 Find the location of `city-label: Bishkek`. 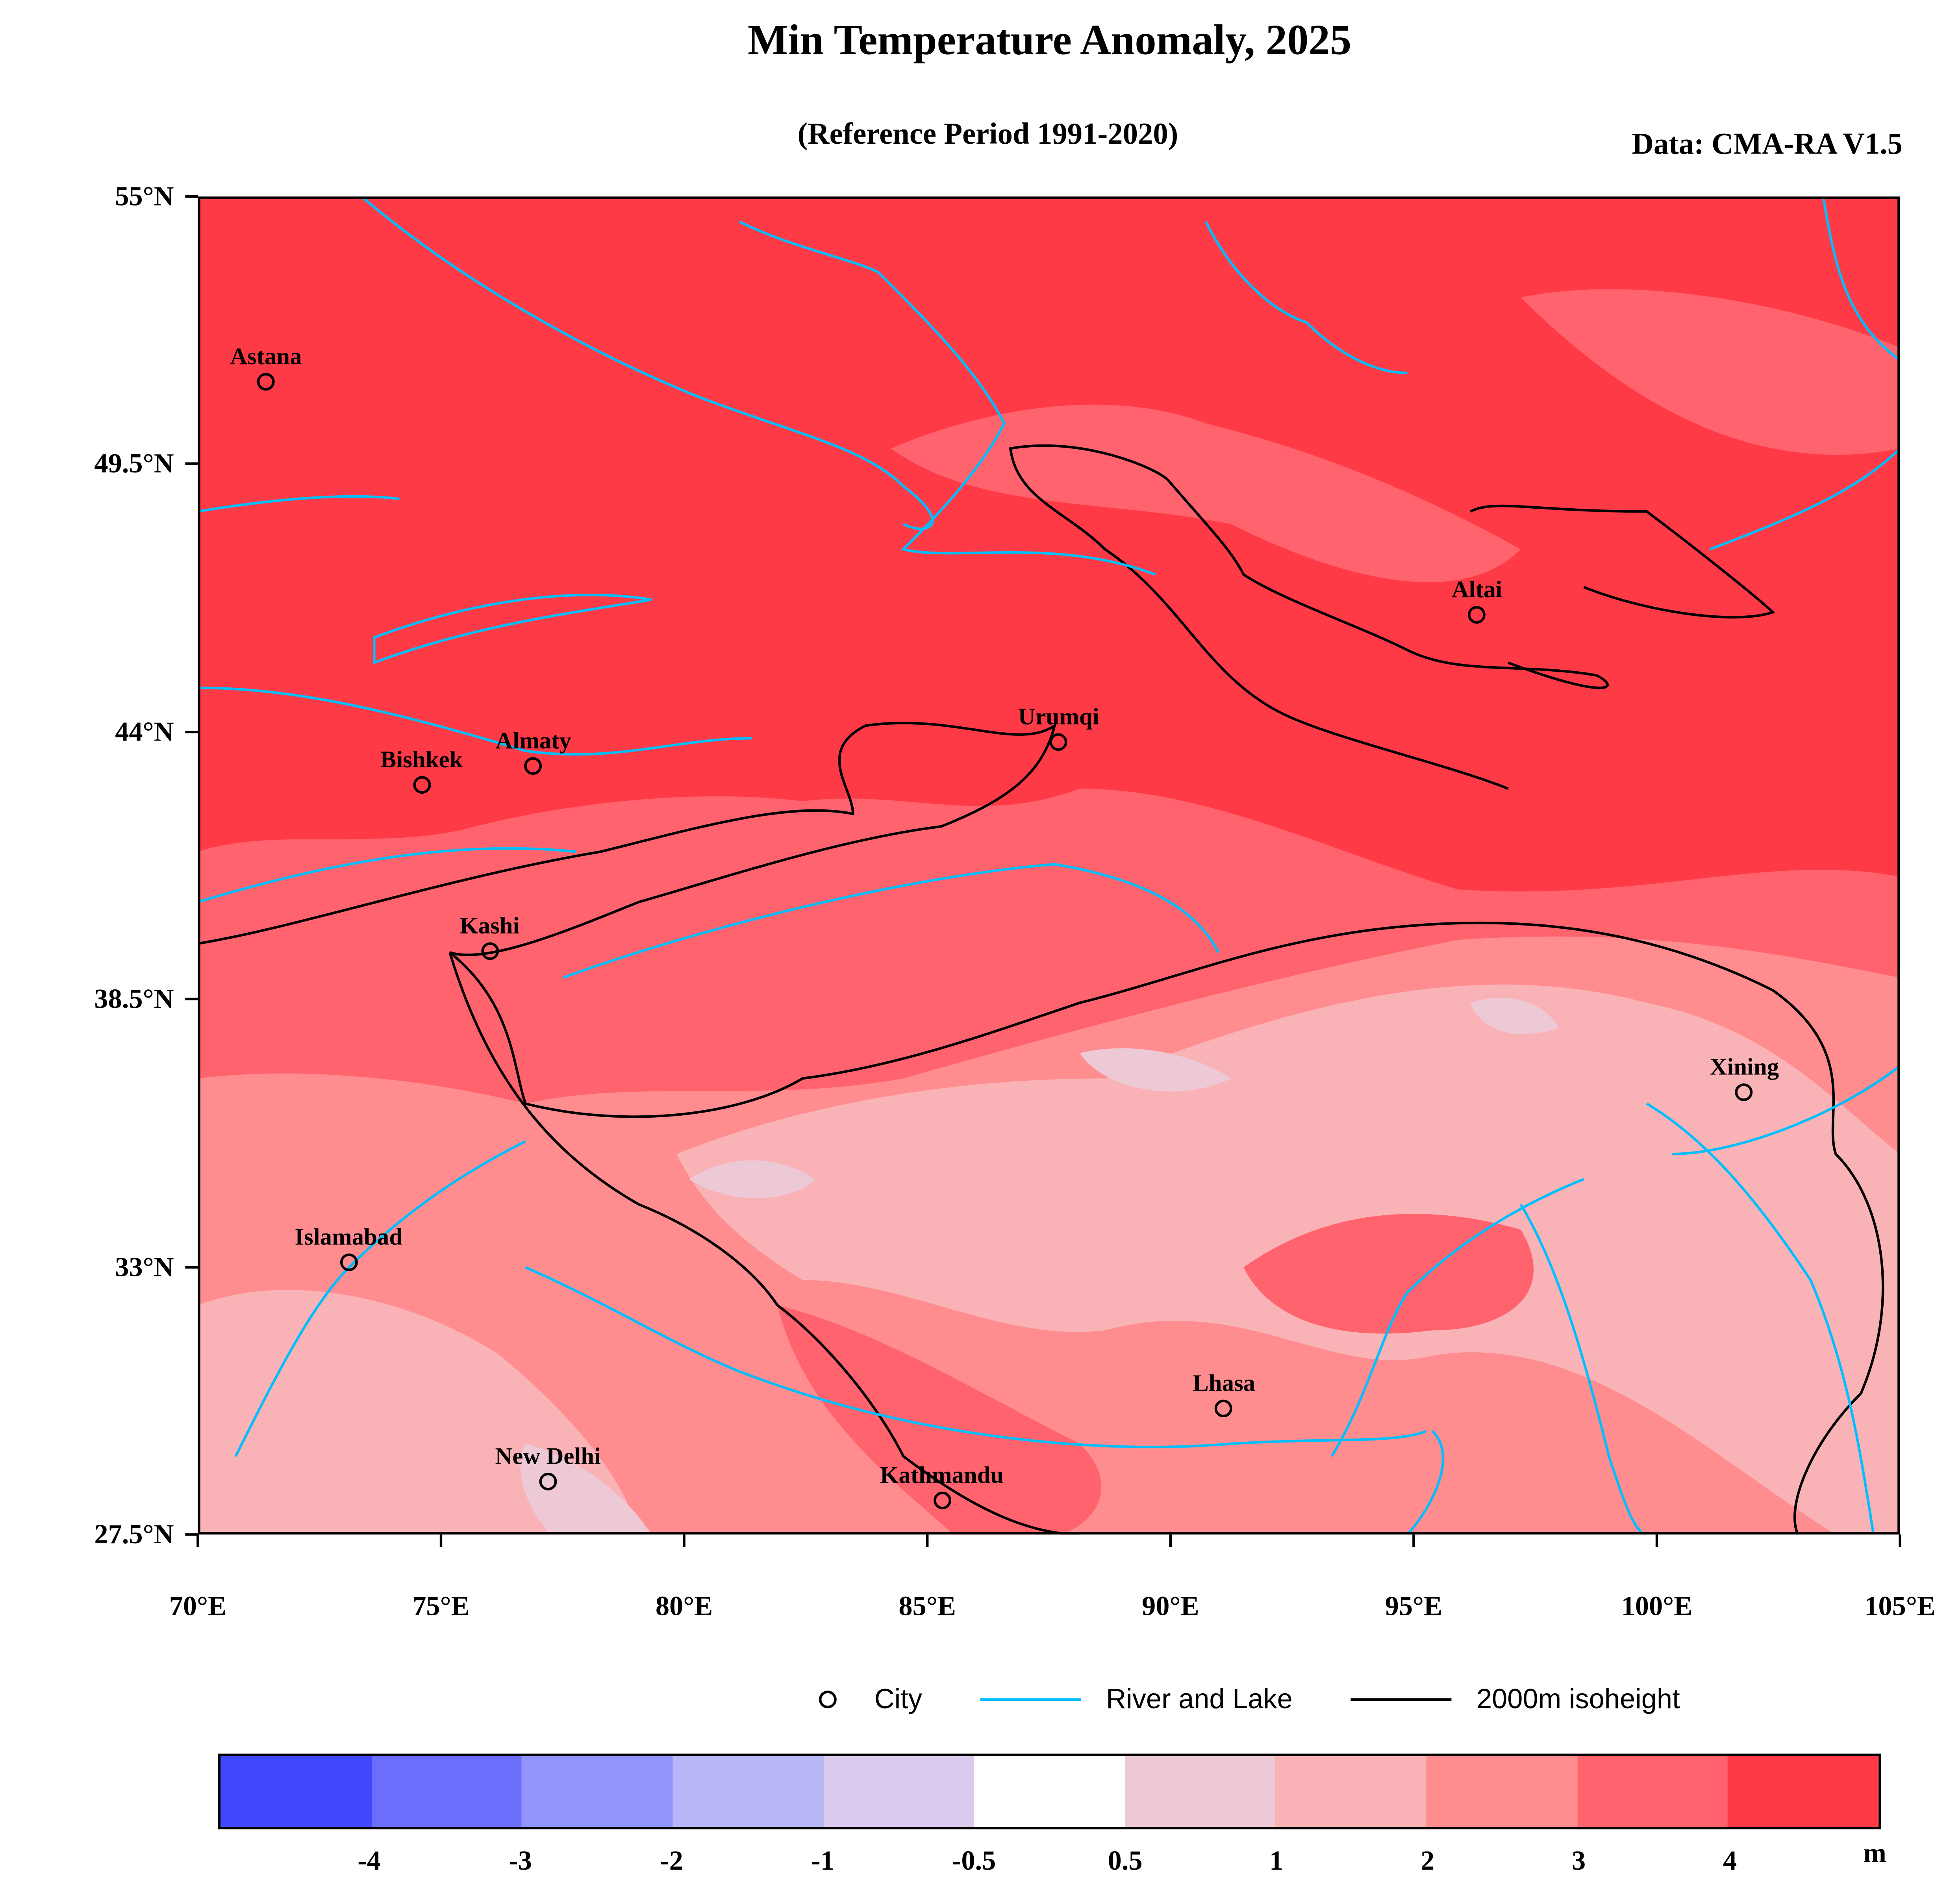

city-label: Bishkek is located at coordinates (421, 760).